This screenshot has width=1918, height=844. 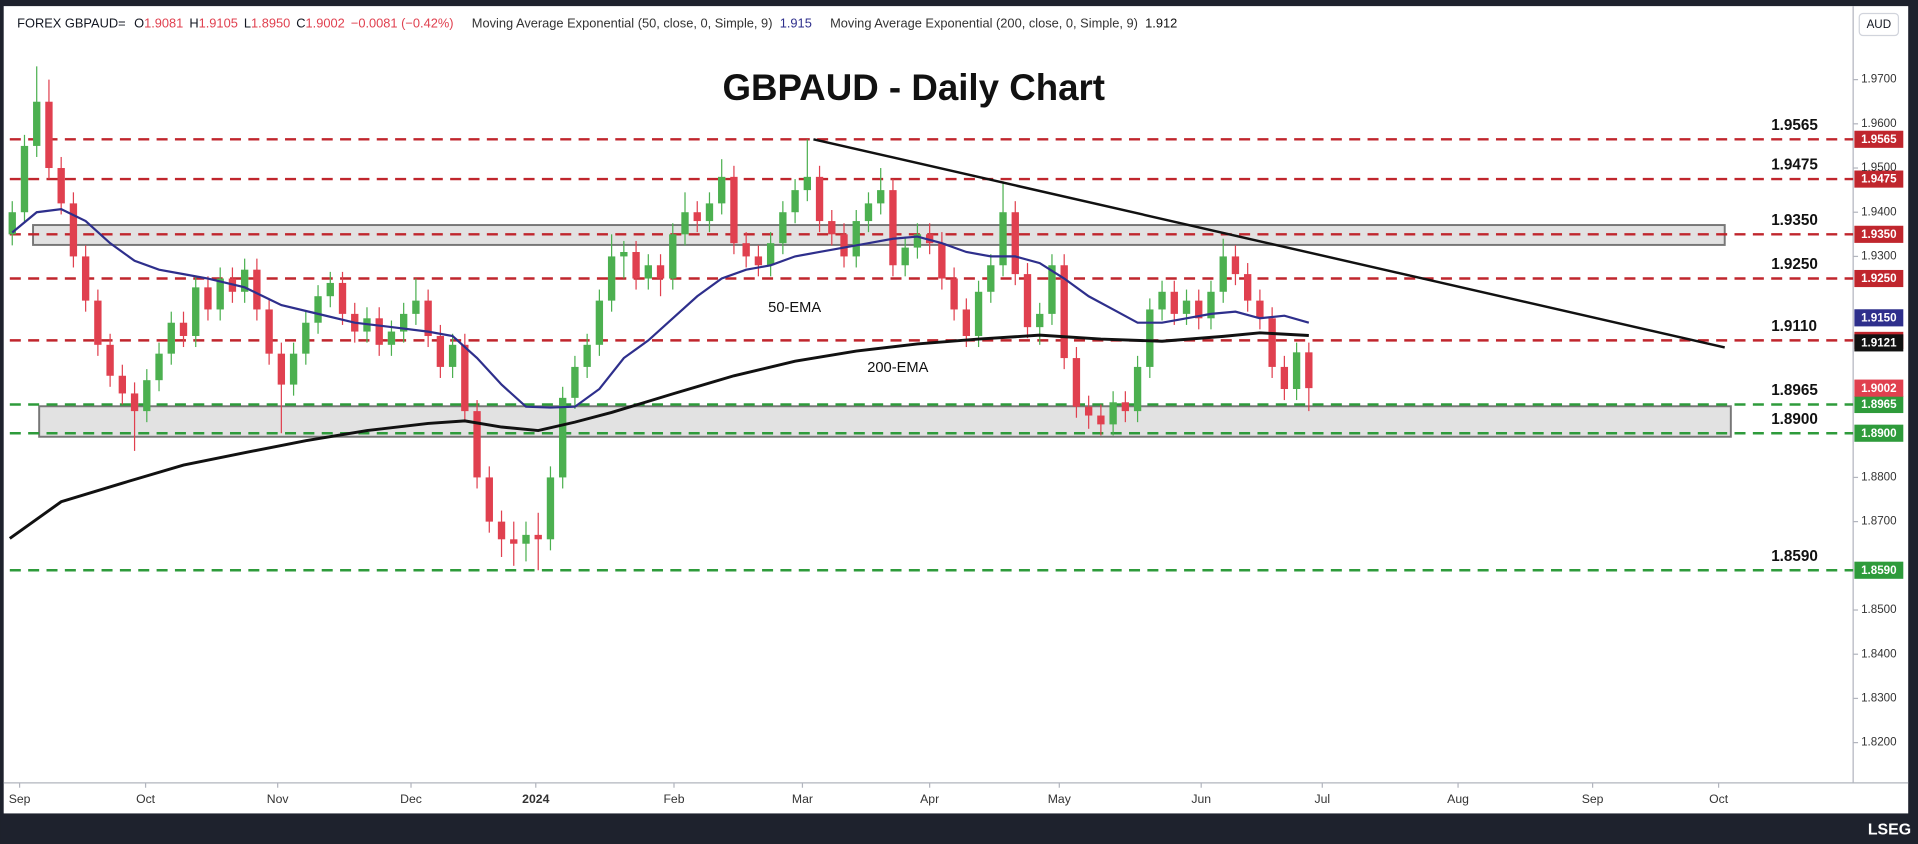 I want to click on level-label: 1.8965, so click(x=1794, y=390).